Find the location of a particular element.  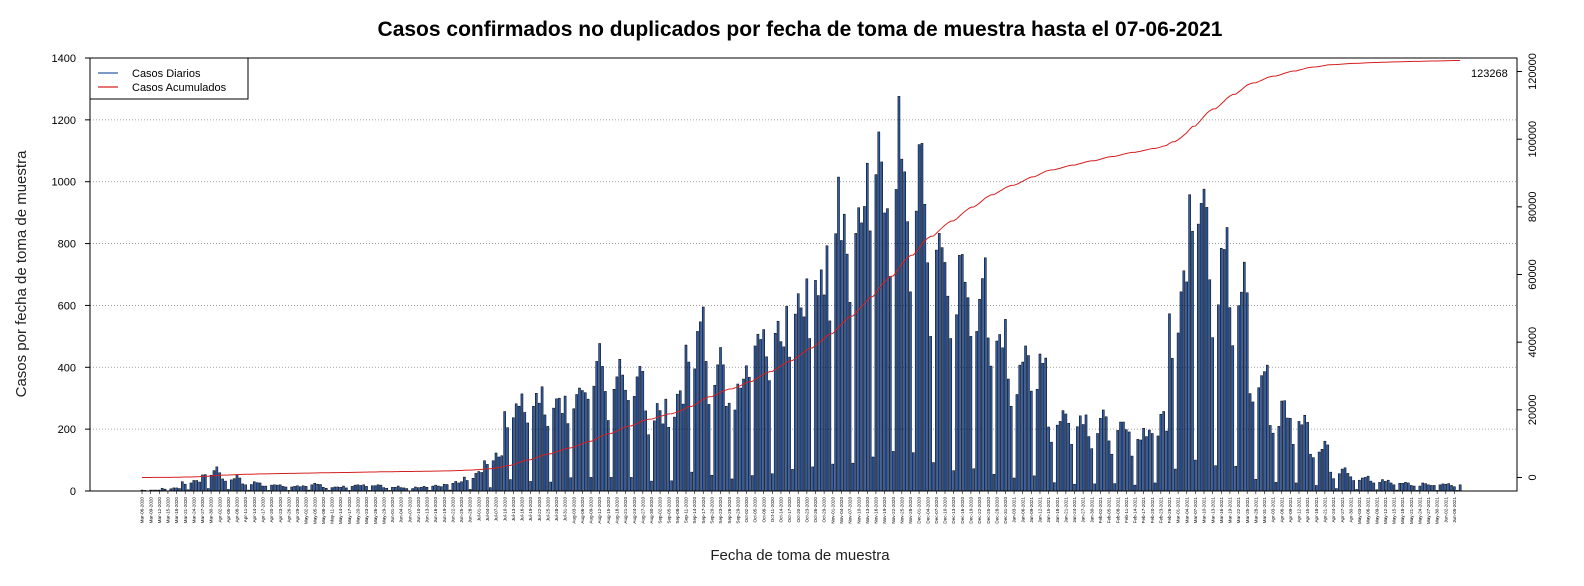

x-tick-label: Mar-27-2020 is located at coordinates (202, 510).